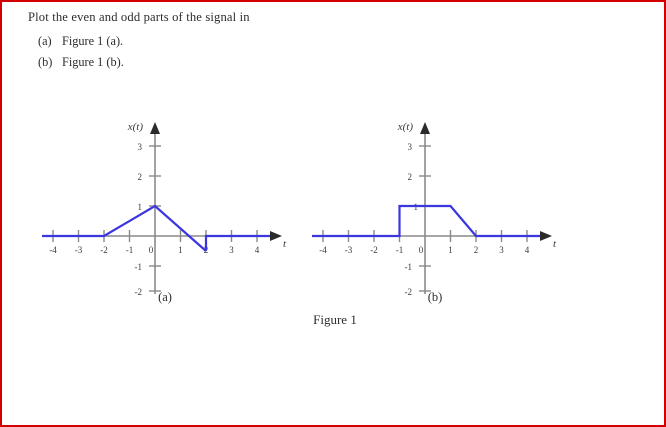  What do you see at coordinates (45, 41) in the screenshot?
I see `question-marker-a: (a)` at bounding box center [45, 41].